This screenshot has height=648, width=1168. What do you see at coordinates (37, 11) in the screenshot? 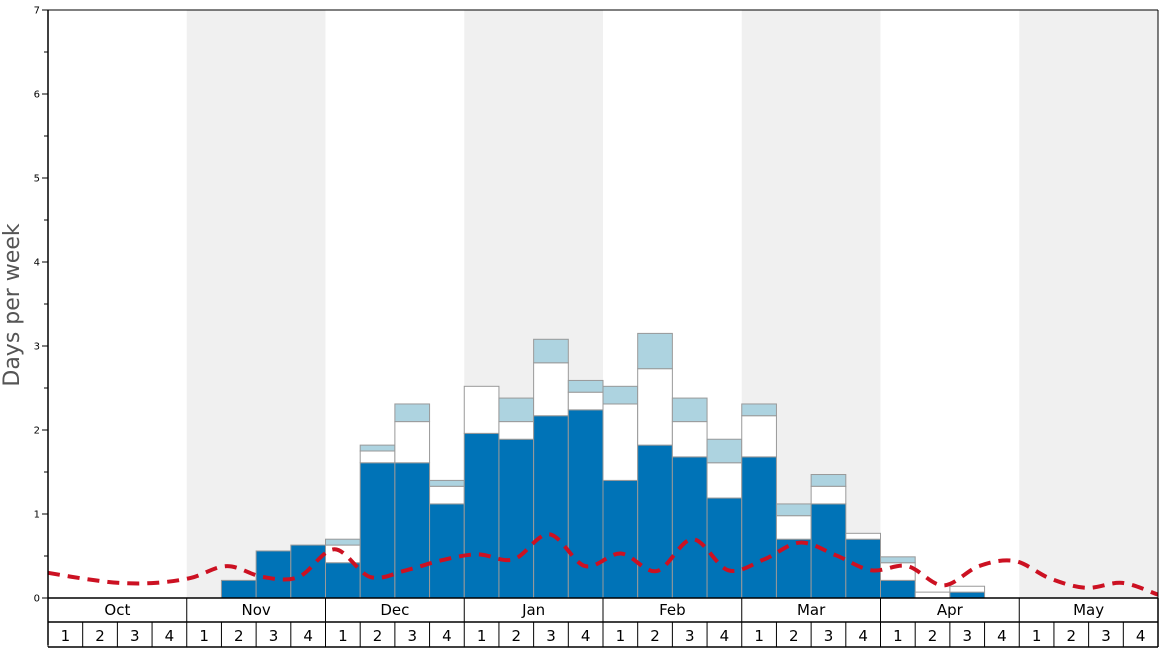
I see `y-tick-label: 7` at bounding box center [37, 11].